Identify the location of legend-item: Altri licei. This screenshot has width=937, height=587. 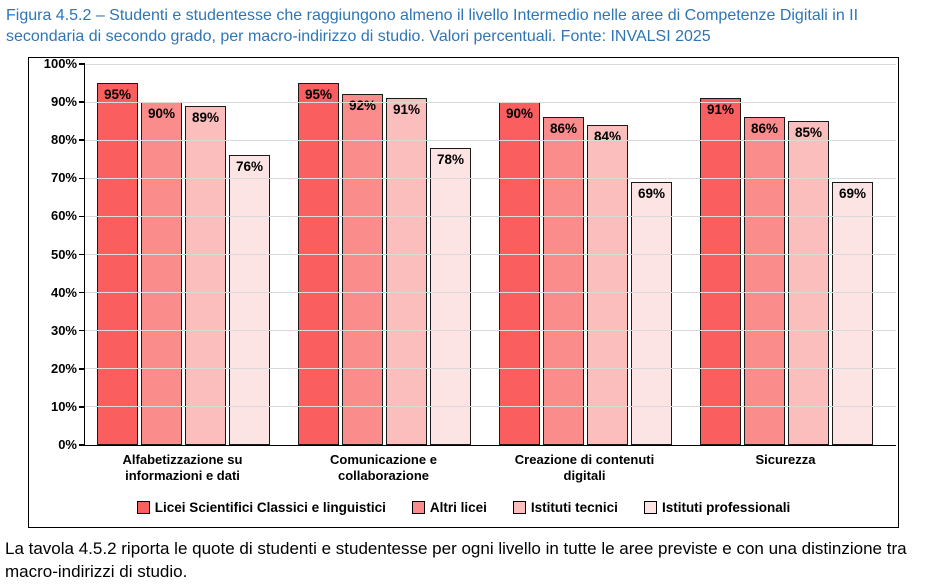
(449, 507).